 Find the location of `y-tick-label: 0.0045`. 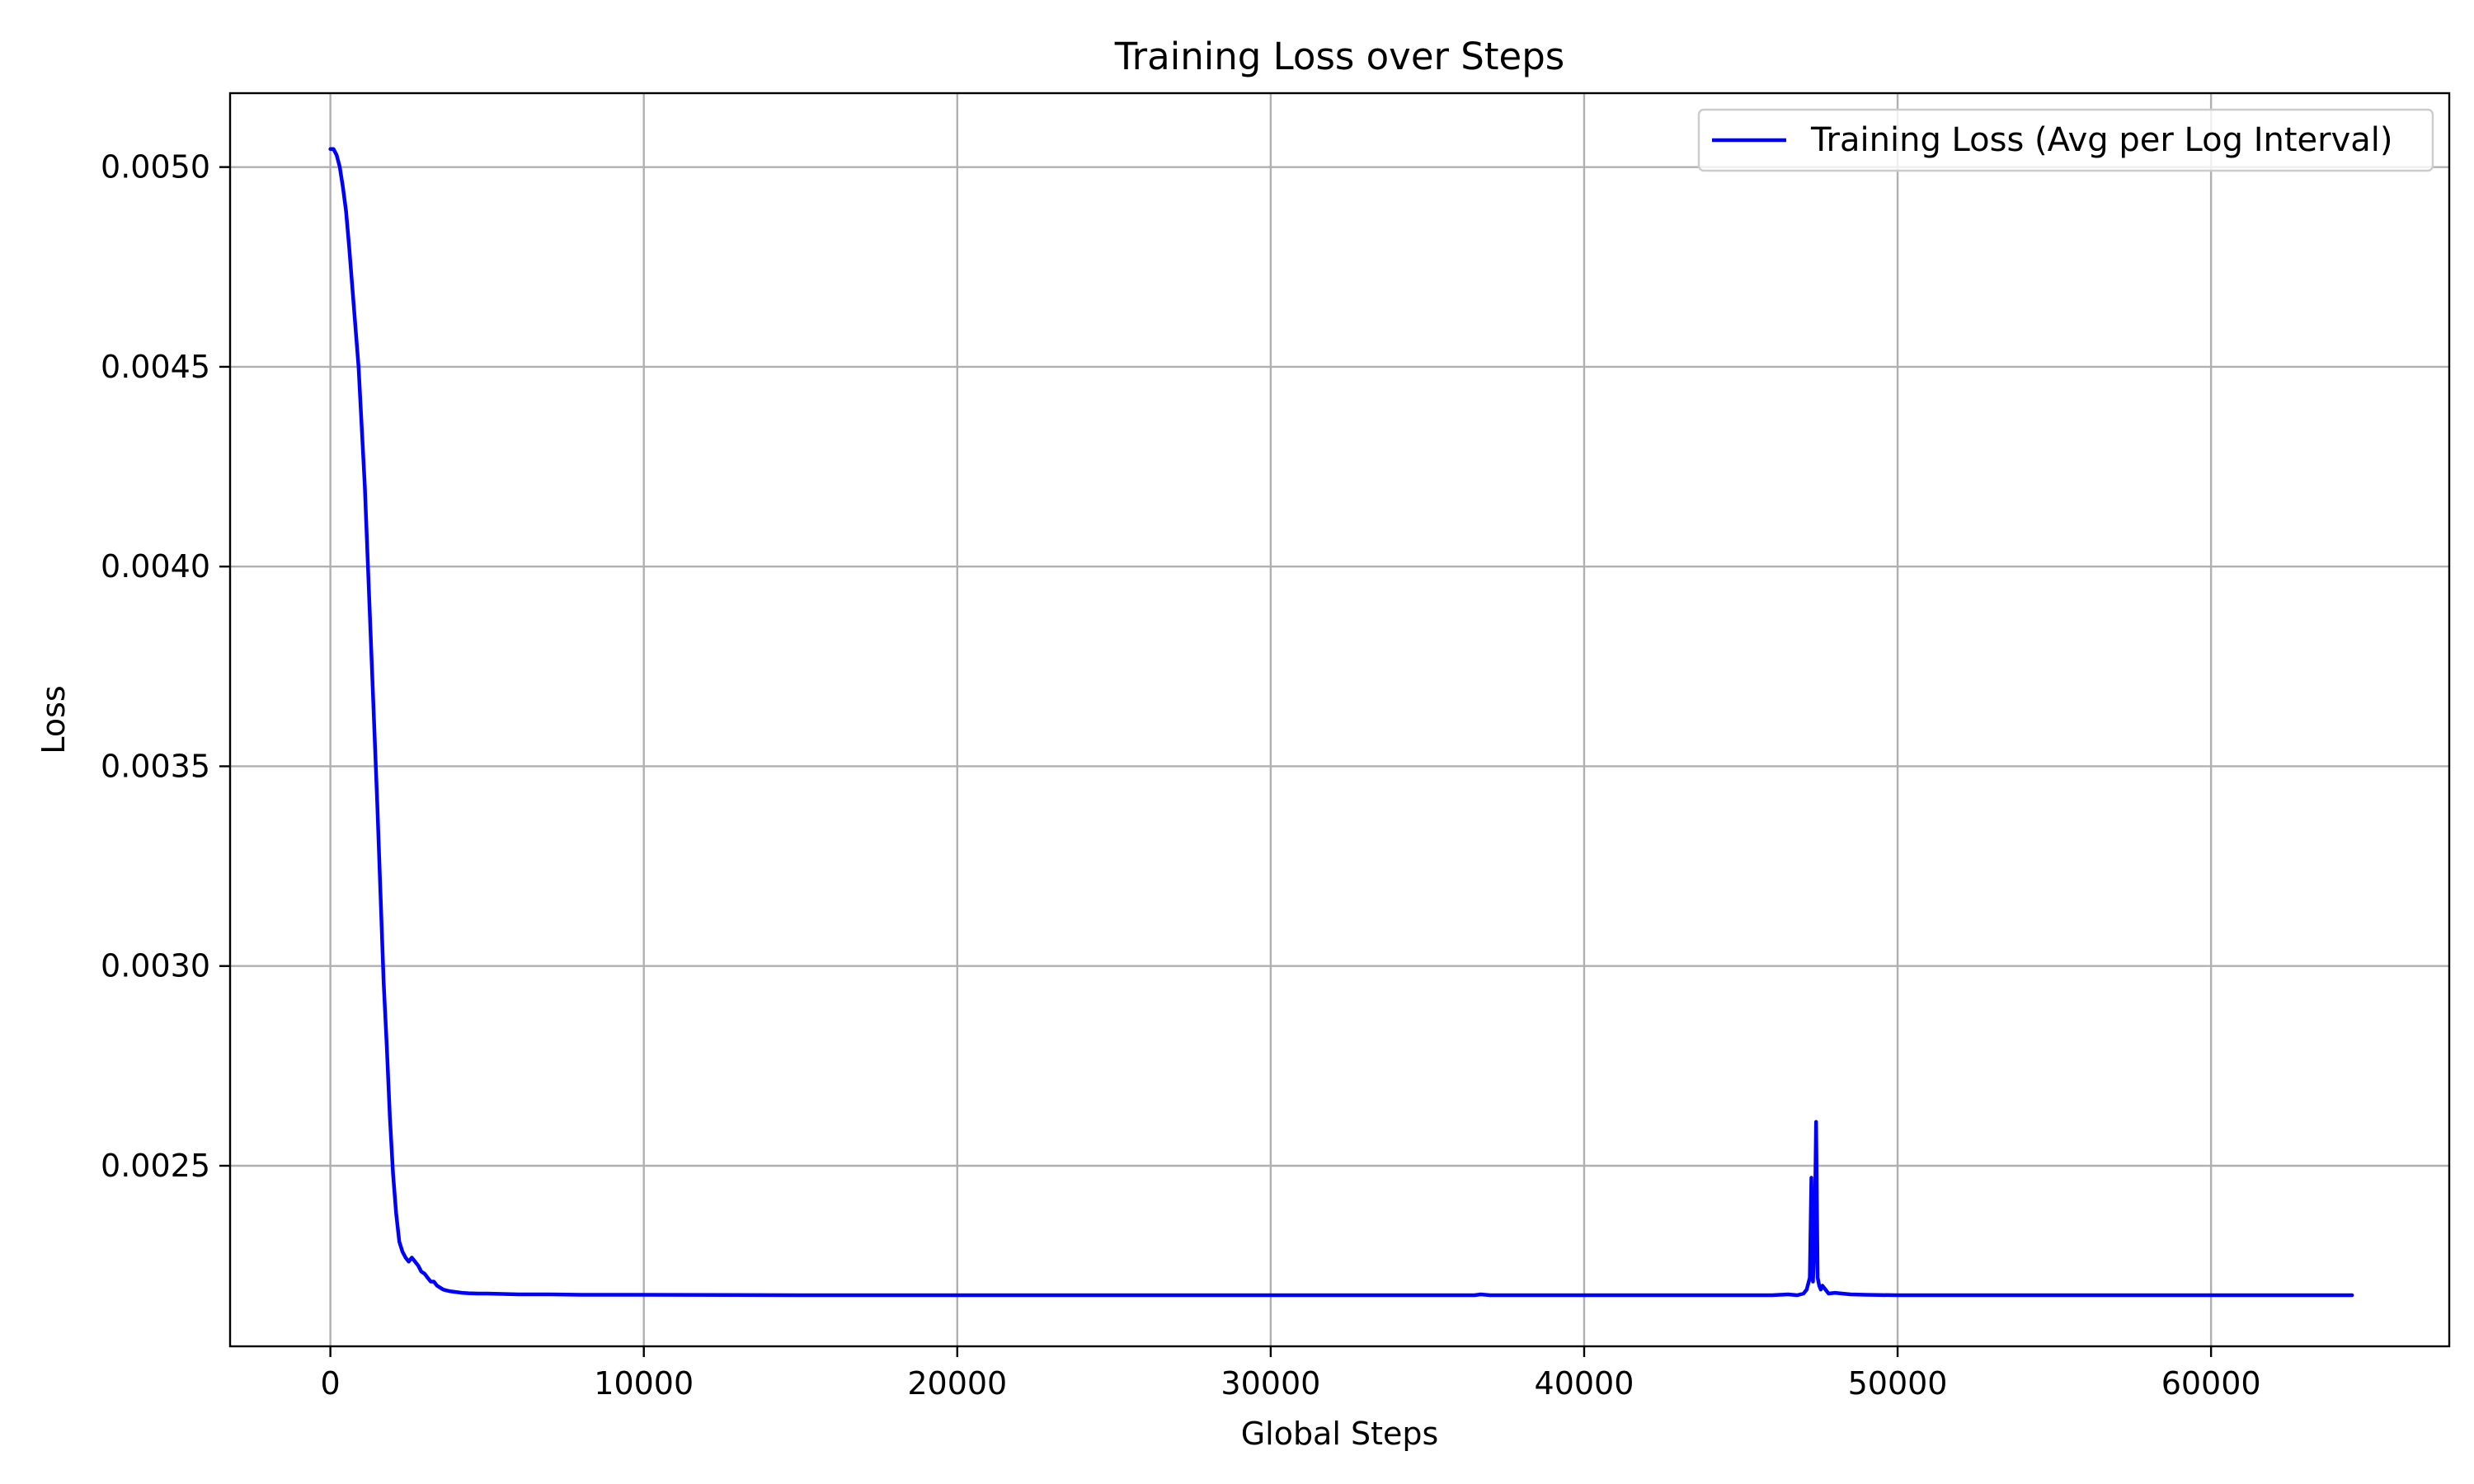

y-tick-label: 0.0045 is located at coordinates (155, 367).